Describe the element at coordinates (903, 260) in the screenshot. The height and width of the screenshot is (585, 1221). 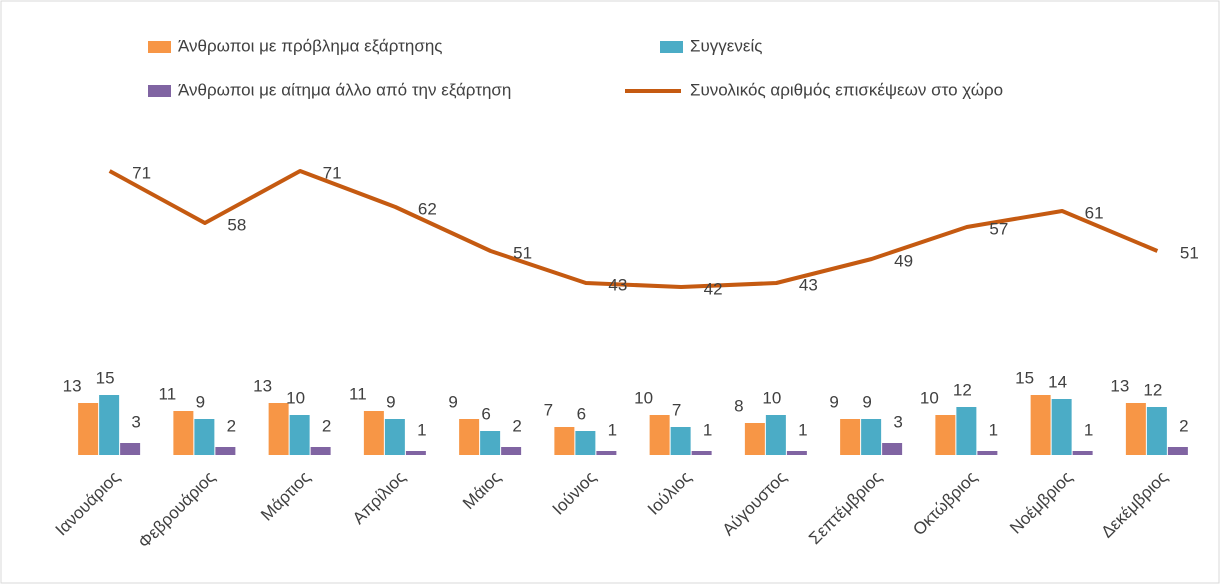
I see `data-label: 49` at that location.